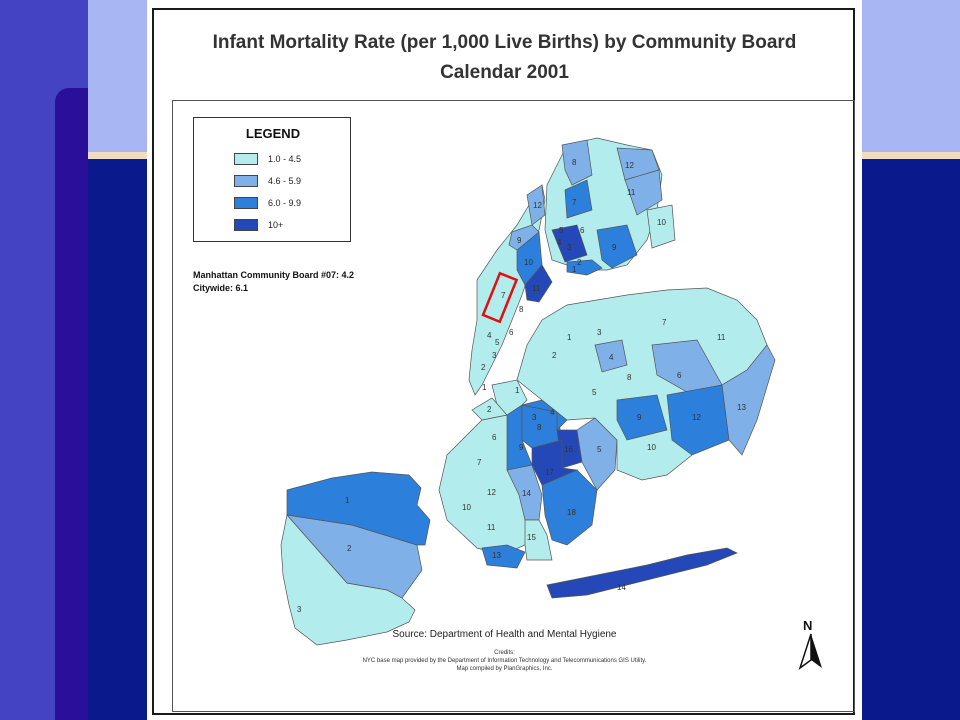 The height and width of the screenshot is (720, 960). I want to click on district-label: 16, so click(568, 449).